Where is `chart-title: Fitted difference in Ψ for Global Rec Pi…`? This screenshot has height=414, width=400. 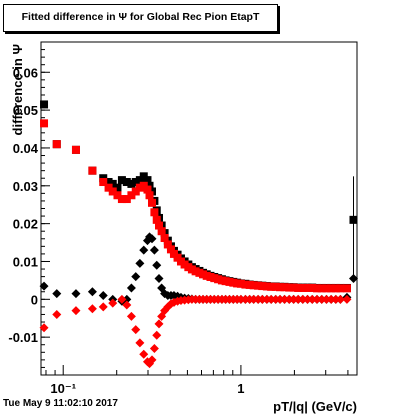
chart-title: Fitted difference in Ψ for Global Rec Pi… is located at coordinates (140, 17).